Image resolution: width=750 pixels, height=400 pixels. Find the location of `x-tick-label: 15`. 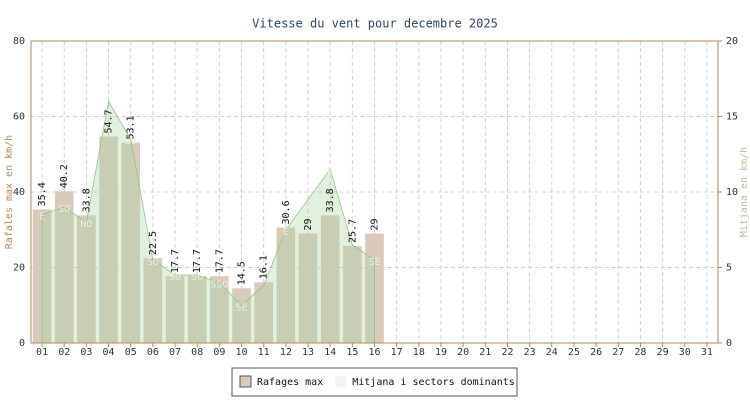

x-tick-label: 15 is located at coordinates (352, 352).